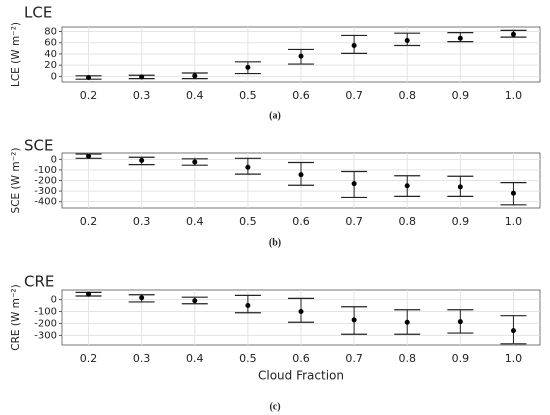  What do you see at coordinates (39, 282) in the screenshot?
I see `panel-title: CRE` at bounding box center [39, 282].